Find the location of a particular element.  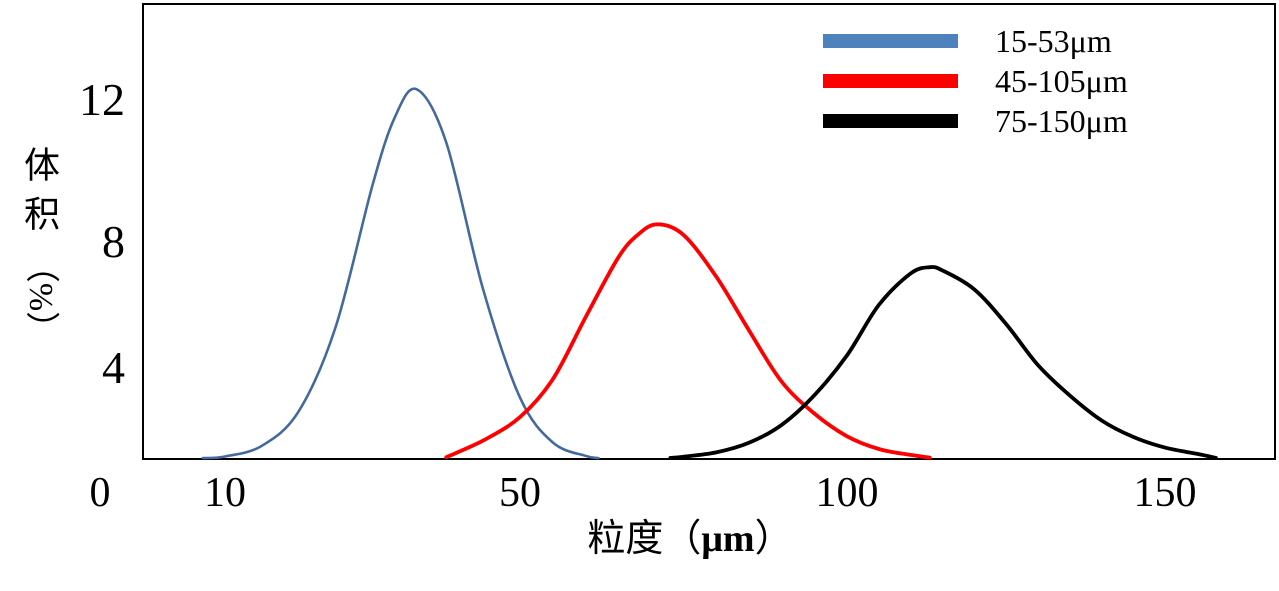

x-tick-label-10: 10 is located at coordinates (225, 493).